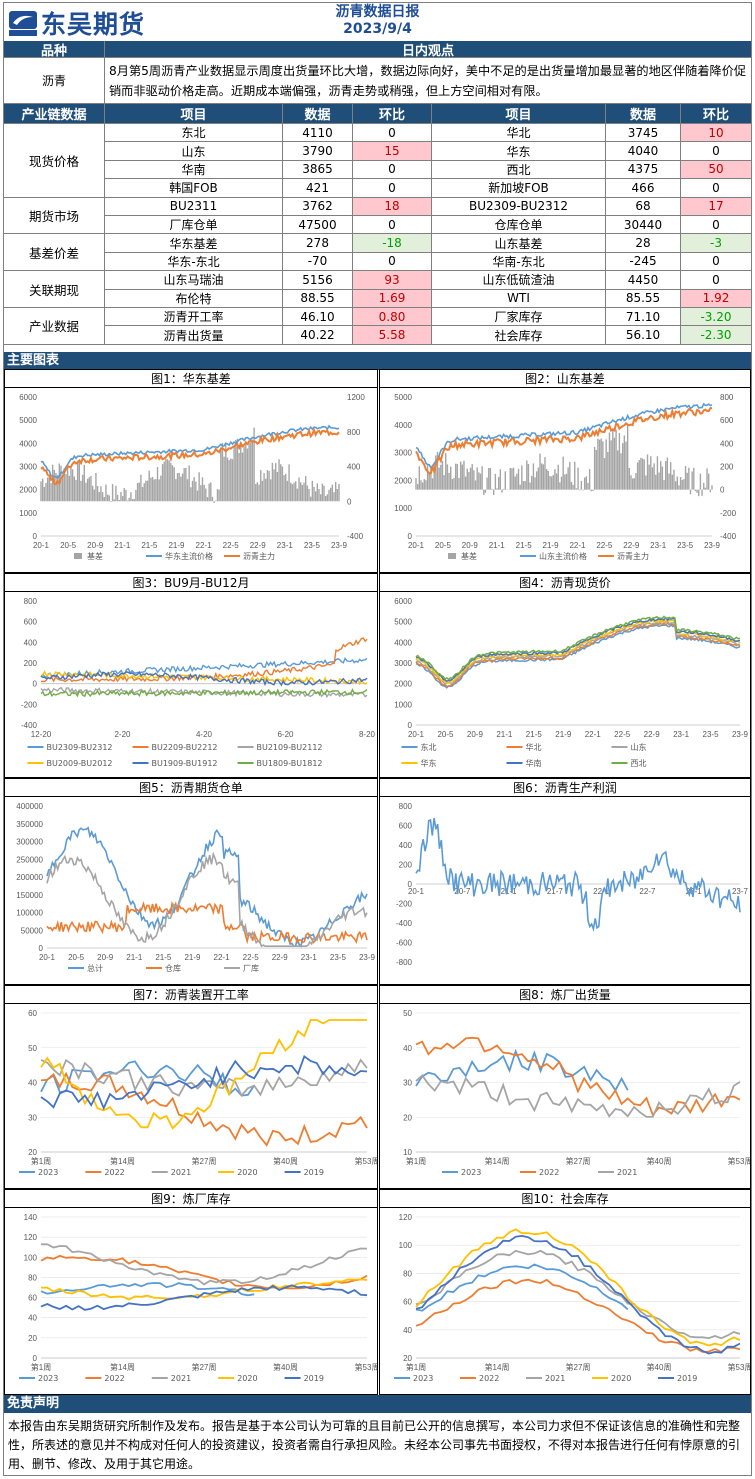  Describe the element at coordinates (643, 243) in the screenshot. I see `table-value: 28` at that location.